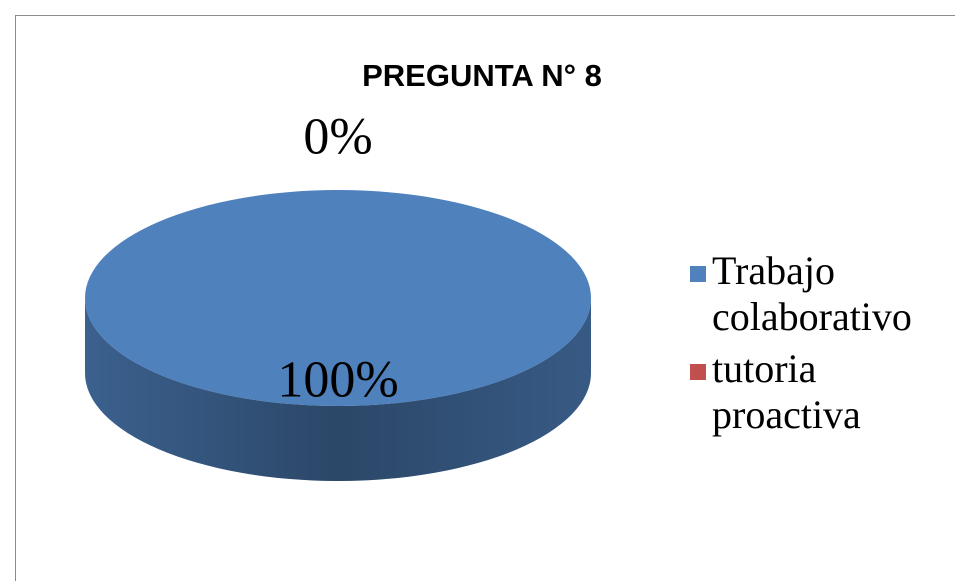  I want to click on data-label: 0%, so click(337, 136).